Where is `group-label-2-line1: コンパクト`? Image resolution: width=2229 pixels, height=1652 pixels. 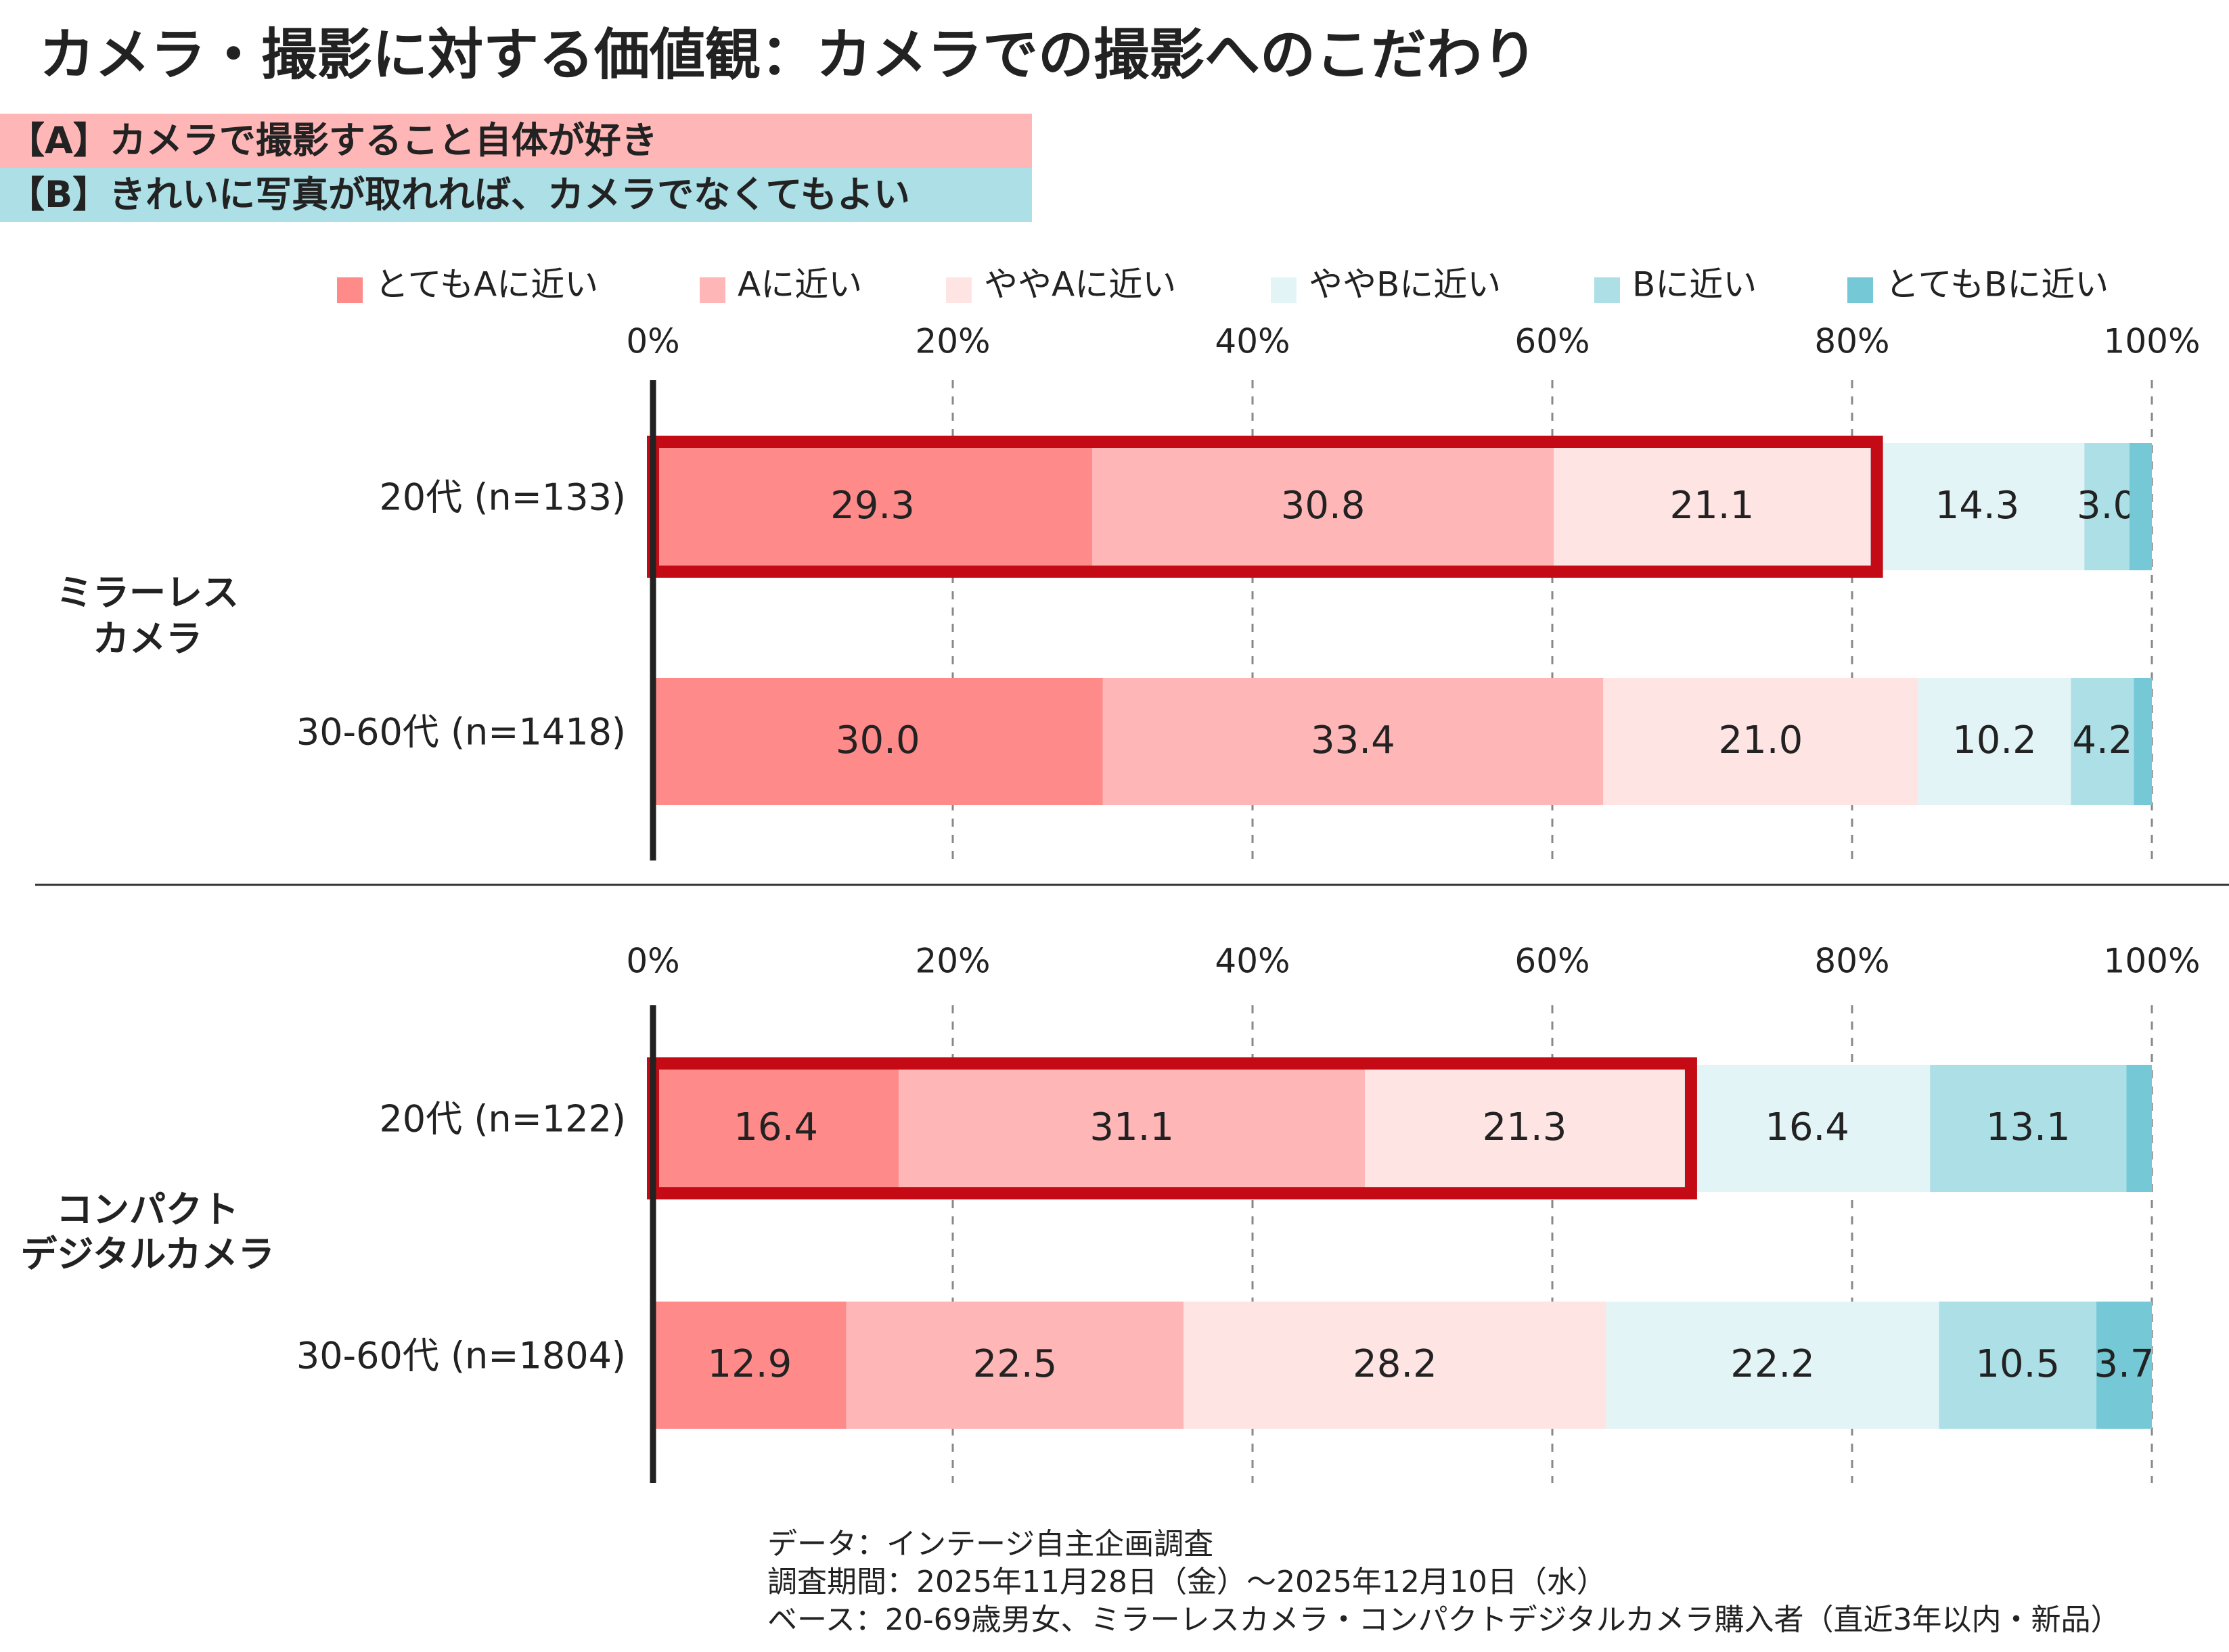 group-label-2-line1: コンパクト is located at coordinates (147, 1210).